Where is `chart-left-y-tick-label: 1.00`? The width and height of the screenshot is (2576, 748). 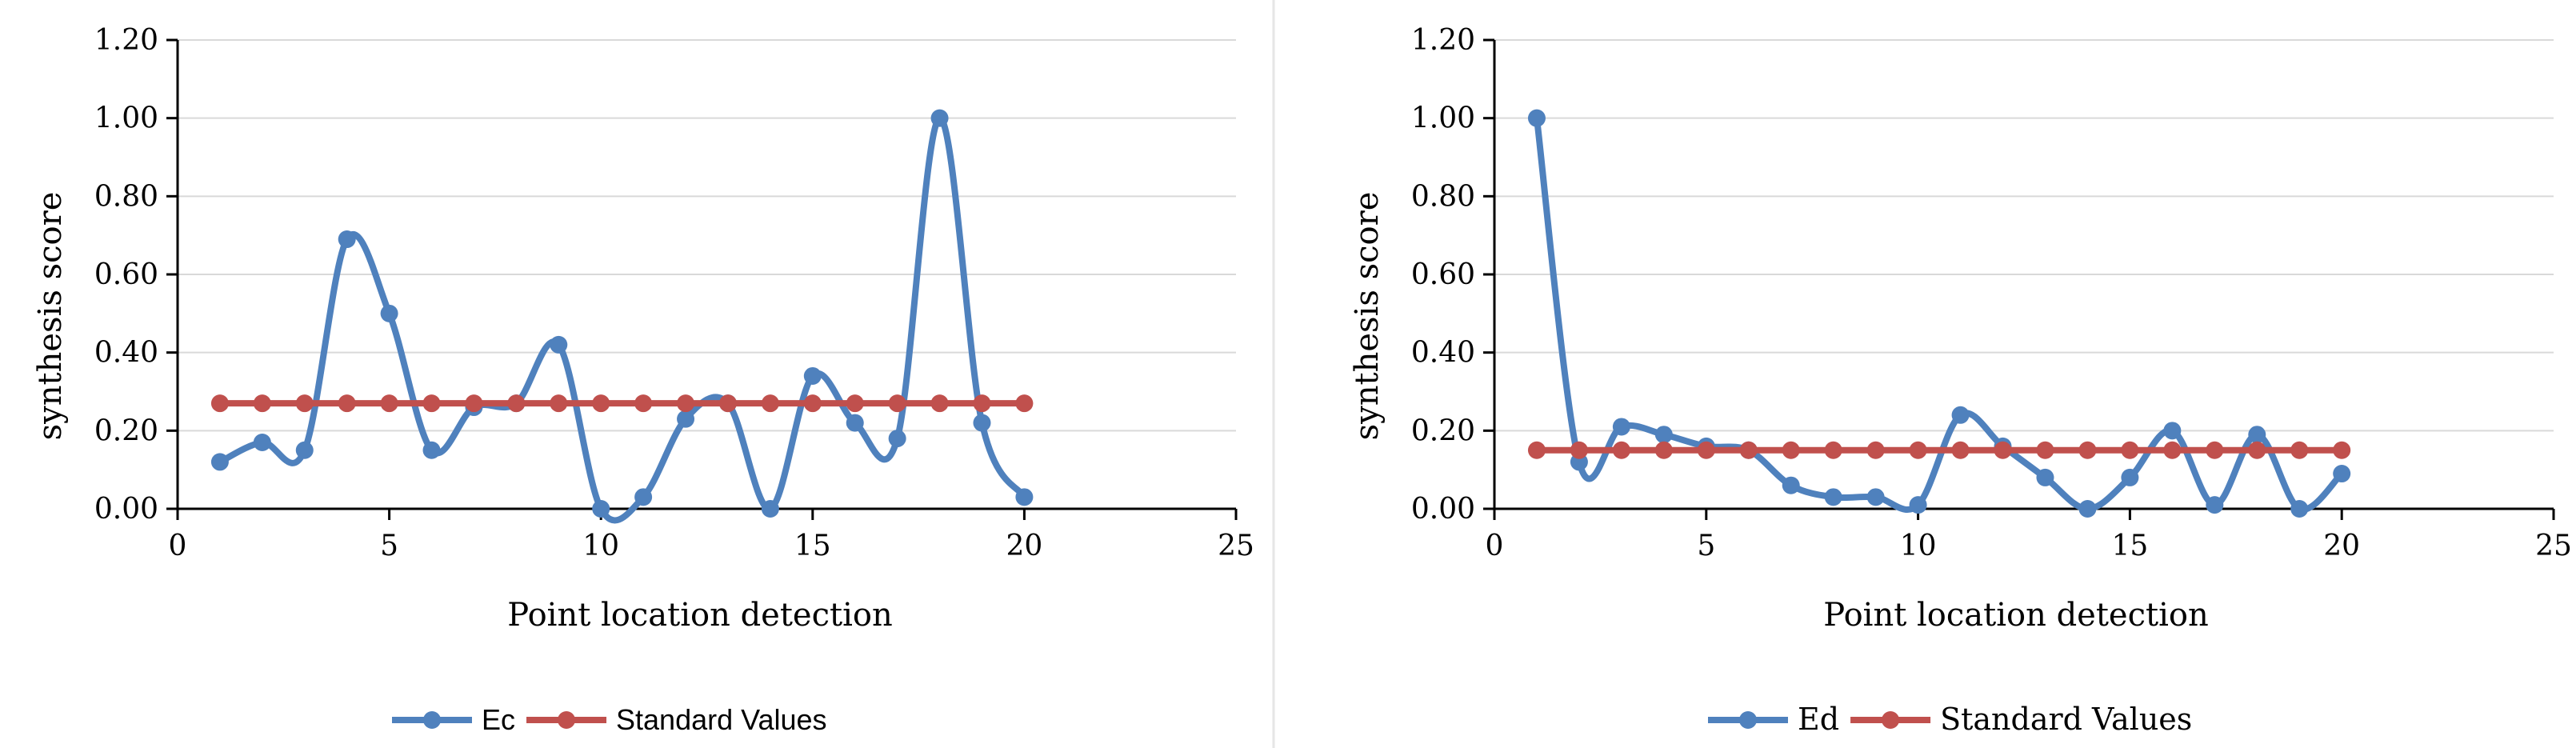
chart-left-y-tick-label: 1.00 is located at coordinates (126, 118).